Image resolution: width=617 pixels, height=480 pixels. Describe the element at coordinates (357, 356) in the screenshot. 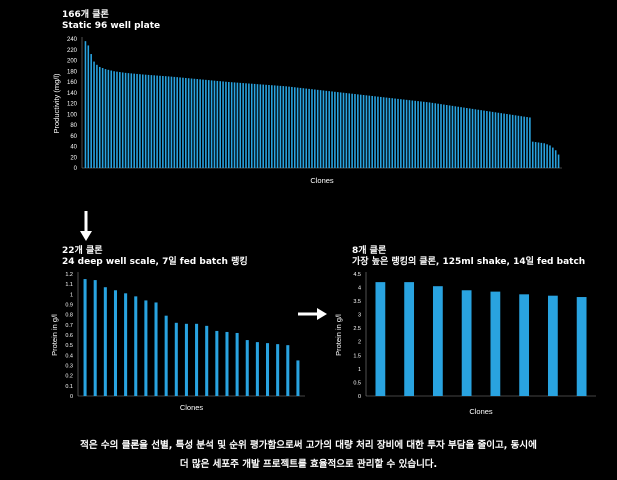

I see `right-chart-ytick-label: 1.5` at that location.